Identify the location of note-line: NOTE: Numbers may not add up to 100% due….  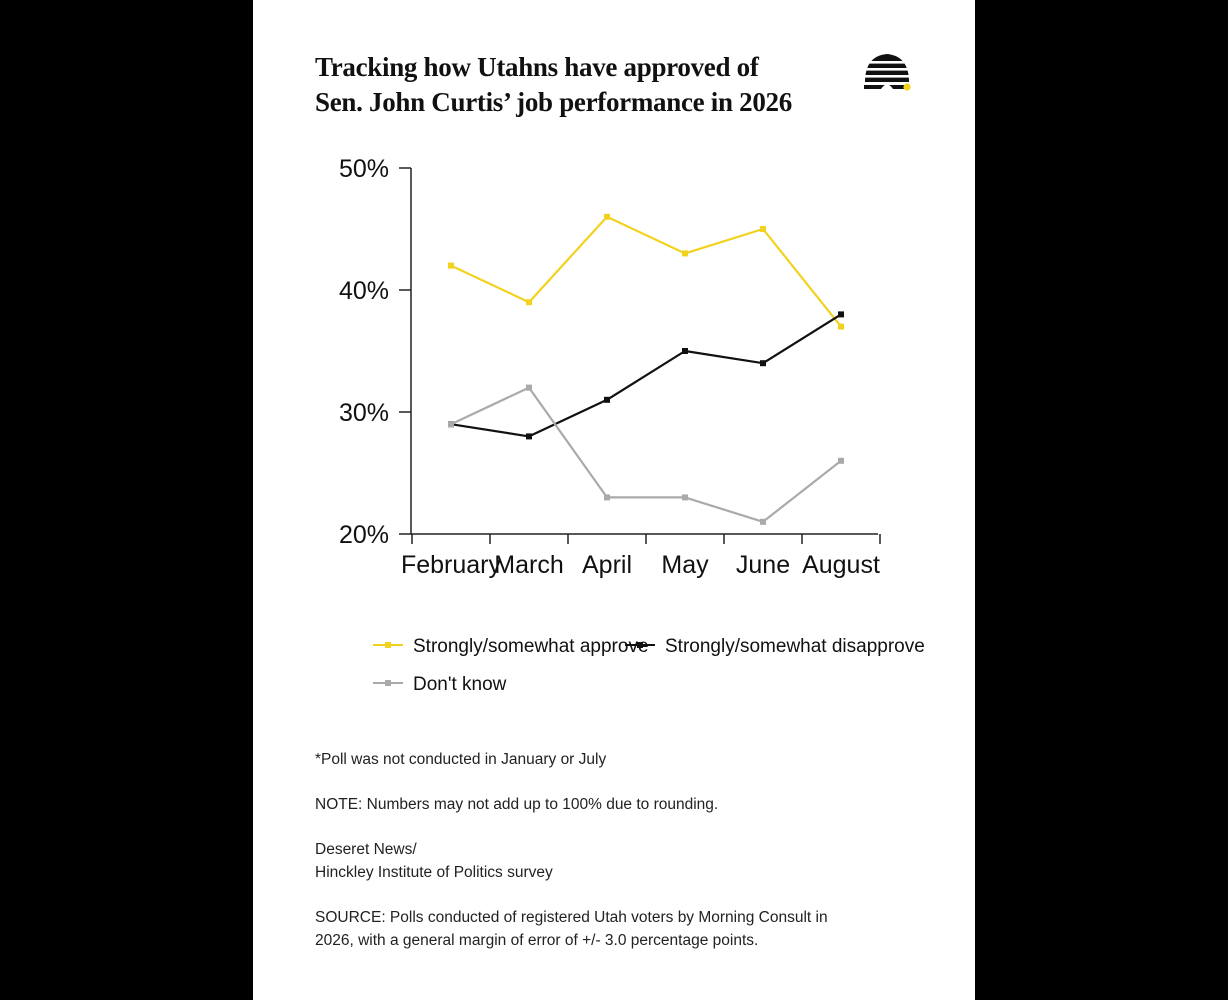
(517, 804).